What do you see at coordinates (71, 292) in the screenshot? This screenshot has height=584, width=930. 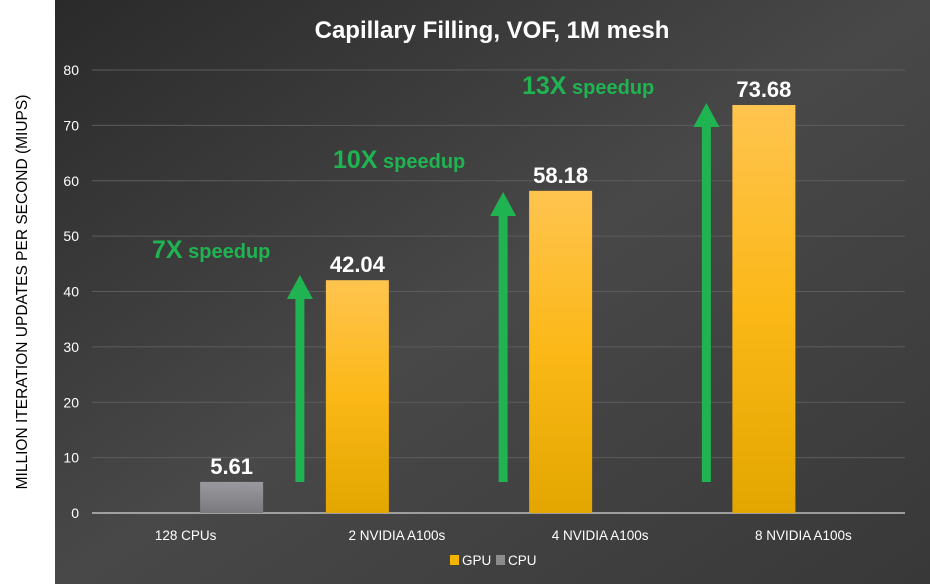 I see `y-tick-label: 40` at bounding box center [71, 292].